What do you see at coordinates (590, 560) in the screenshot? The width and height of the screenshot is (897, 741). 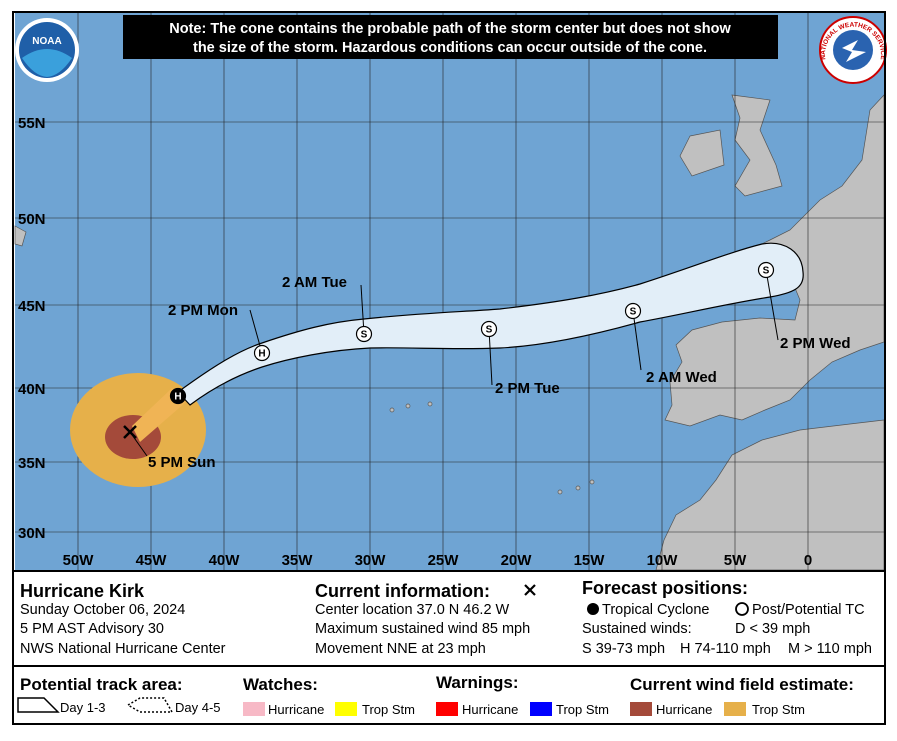 I see `longitude-label: 15W` at bounding box center [590, 560].